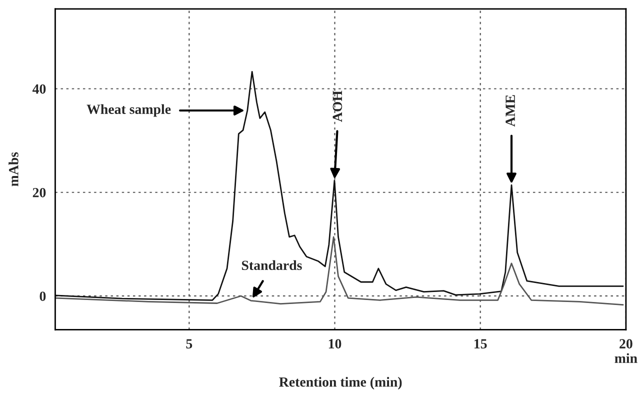 The height and width of the screenshot is (407, 642). I want to click on annotation: AOH, so click(337, 106).